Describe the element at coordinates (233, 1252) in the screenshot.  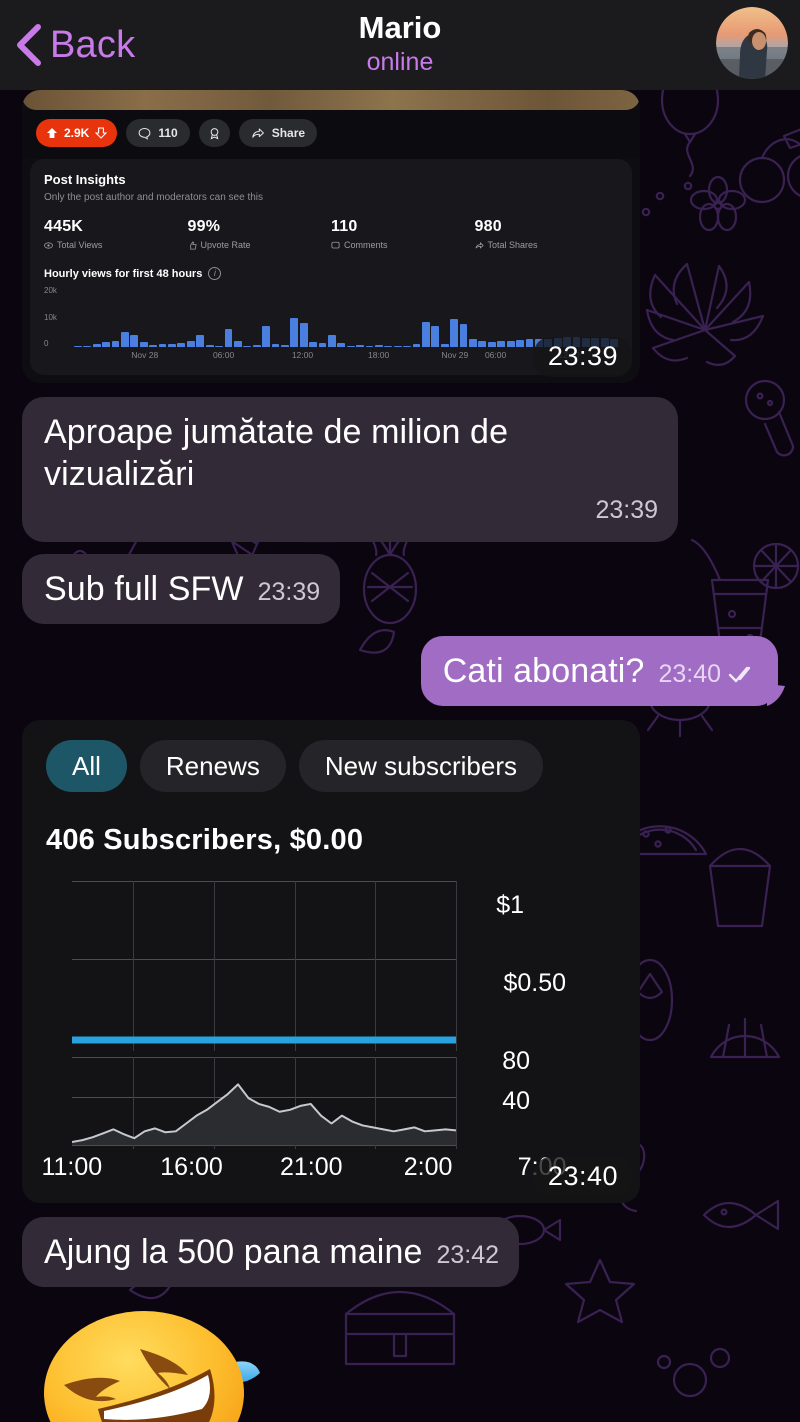
I see `message-text: Ajung la 500 pana maine` at that location.